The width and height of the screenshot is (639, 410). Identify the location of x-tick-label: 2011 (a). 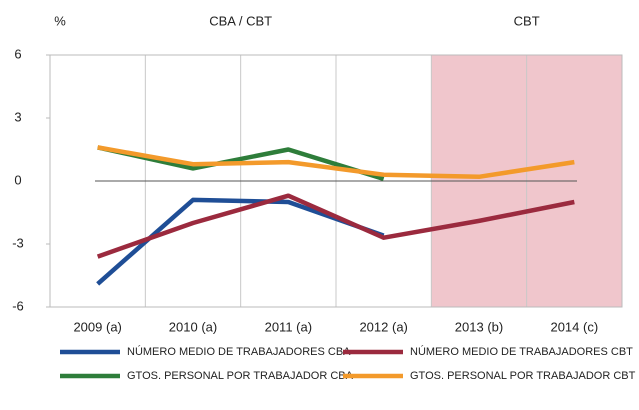
(288, 326).